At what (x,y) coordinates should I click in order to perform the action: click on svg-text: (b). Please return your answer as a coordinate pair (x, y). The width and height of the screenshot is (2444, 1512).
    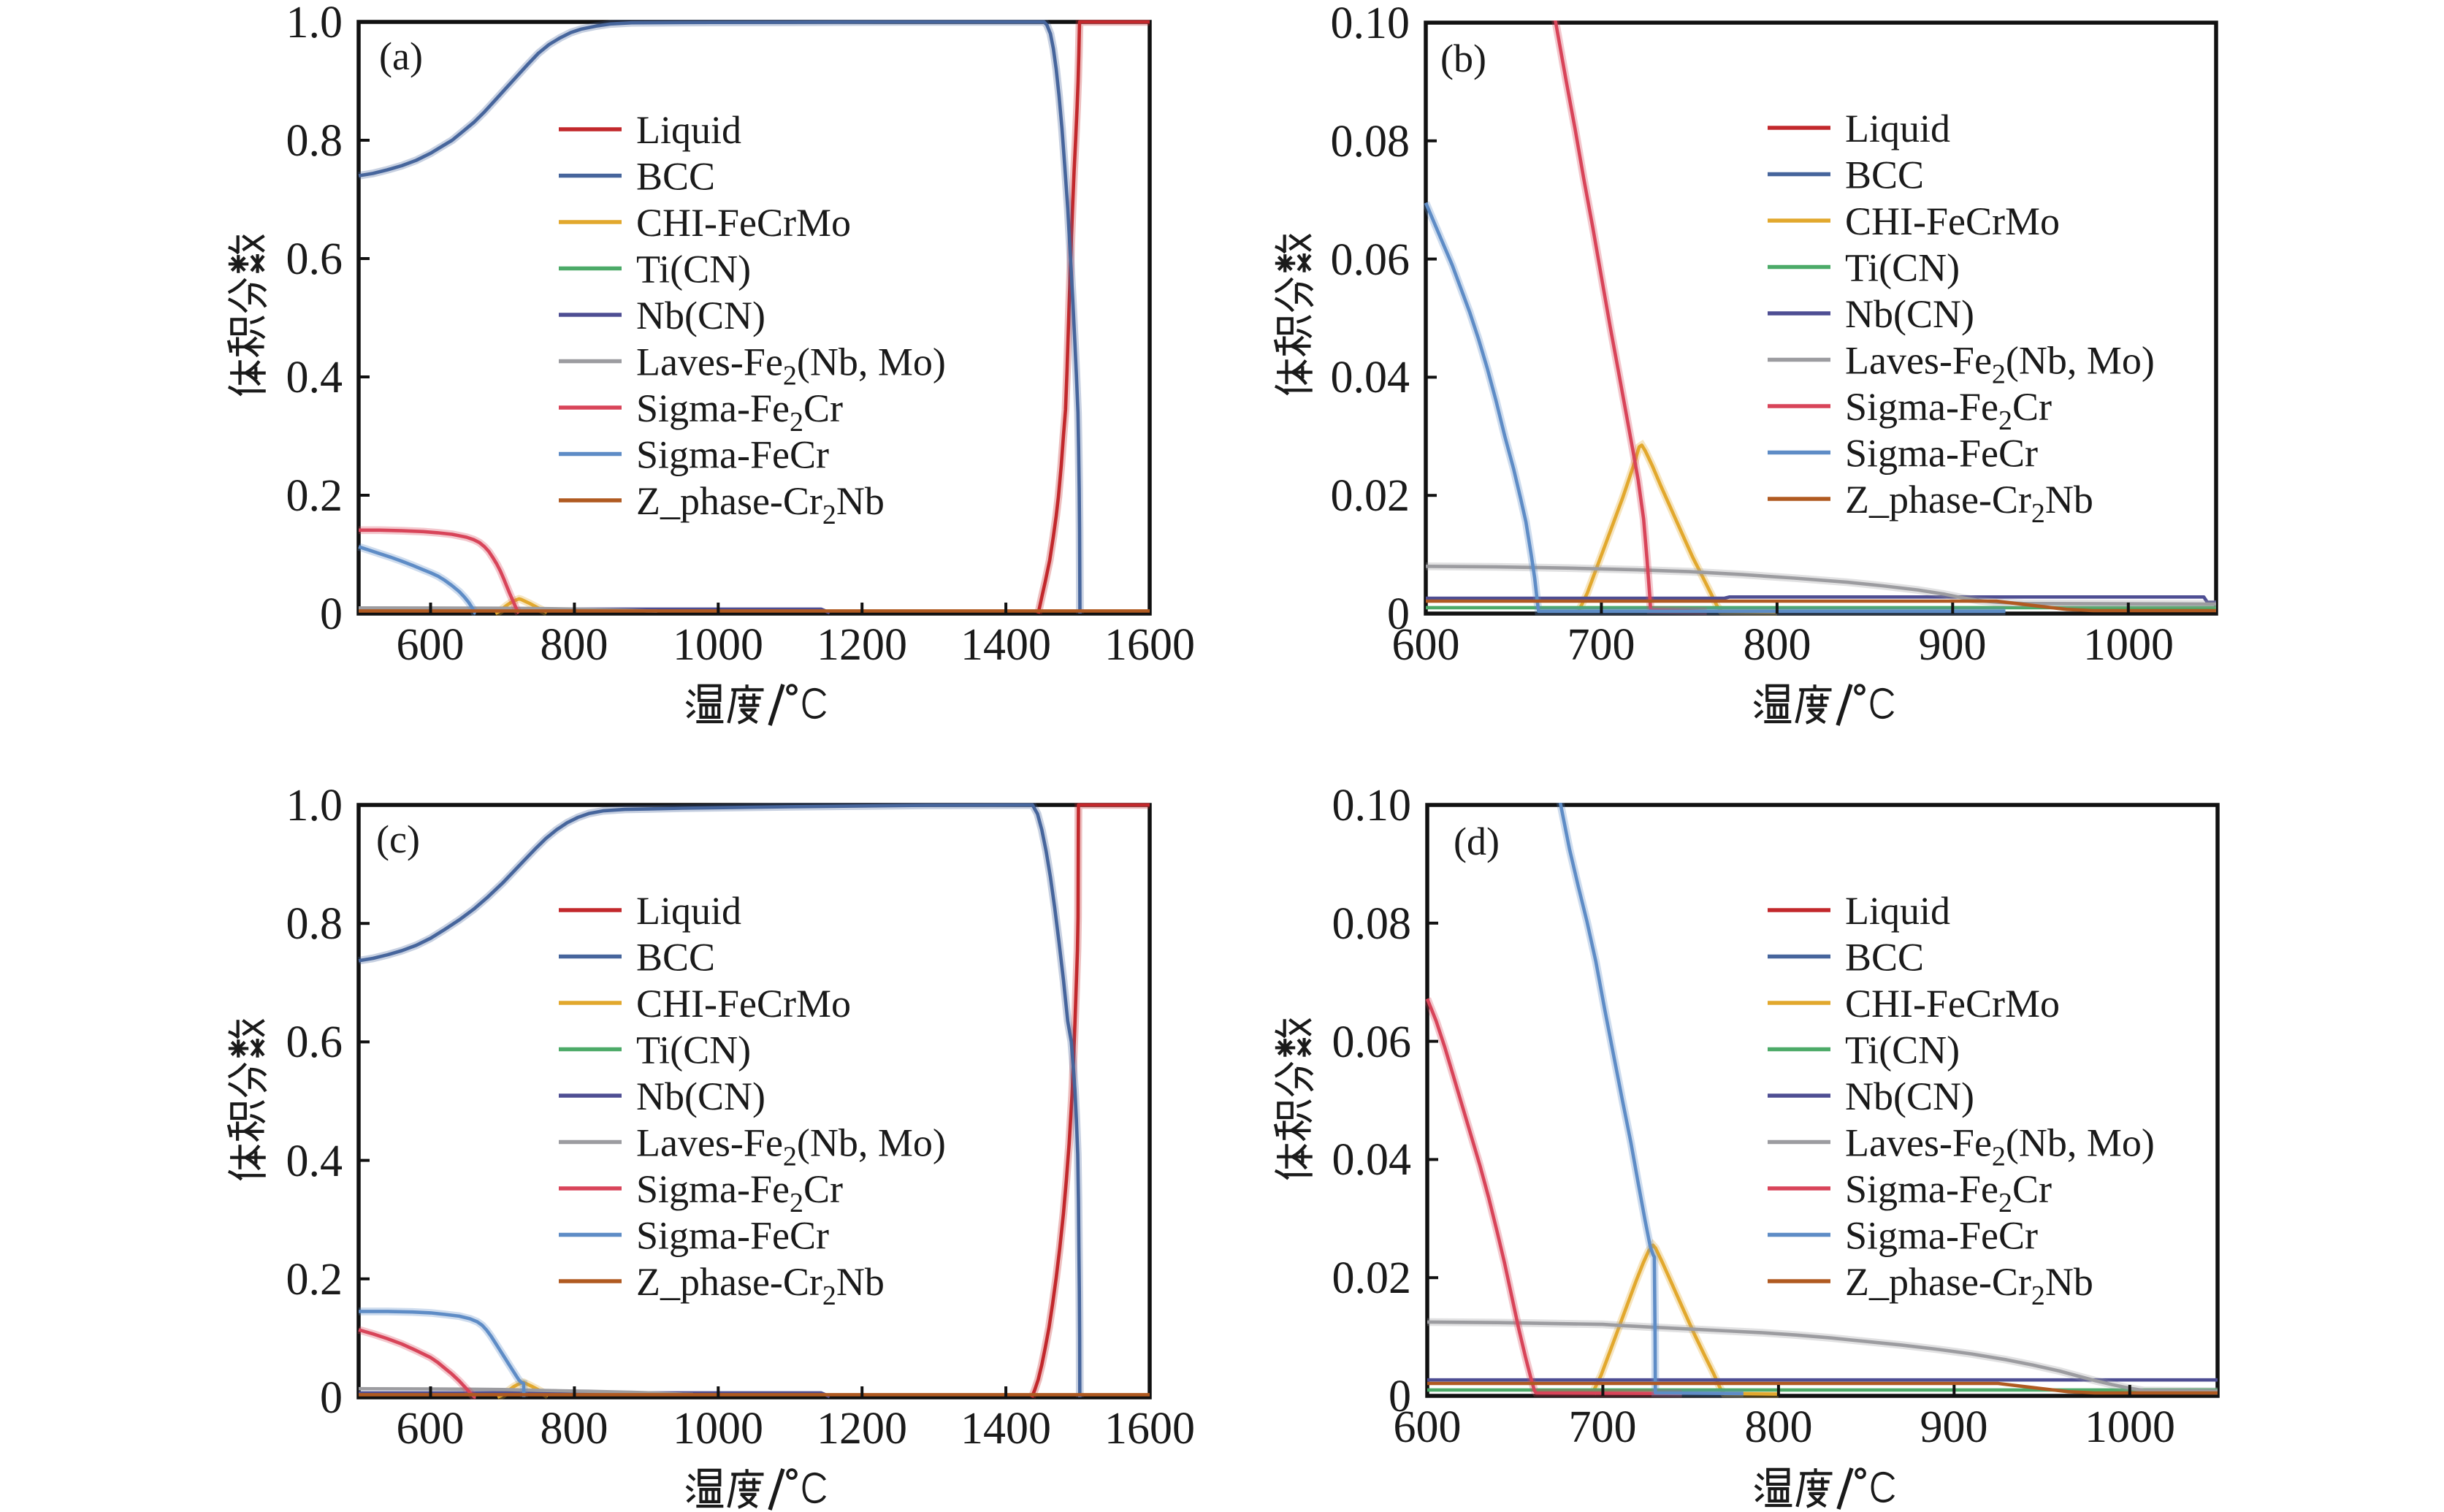
    Looking at the image, I should click on (1463, 59).